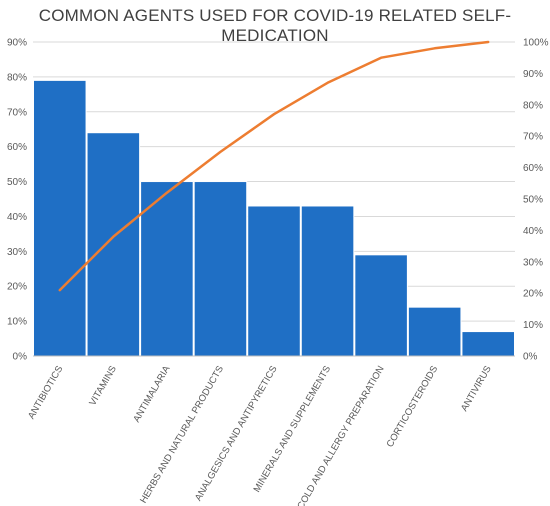 The image size is (550, 506). Describe the element at coordinates (530, 357) in the screenshot. I see `y2-tick-label: 0%` at that location.